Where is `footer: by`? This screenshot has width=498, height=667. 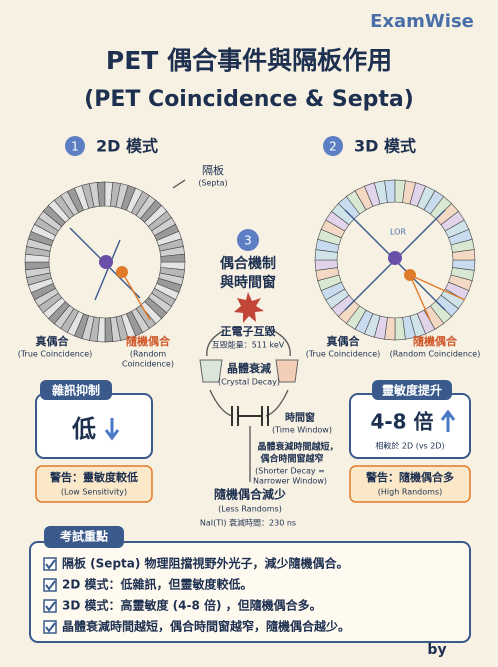 footer: by is located at coordinates (436, 650).